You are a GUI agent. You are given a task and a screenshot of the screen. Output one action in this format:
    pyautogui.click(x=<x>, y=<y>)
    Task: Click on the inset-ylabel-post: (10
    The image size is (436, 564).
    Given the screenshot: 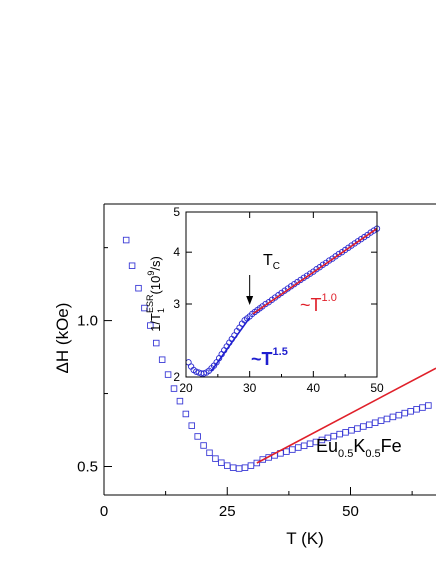 What is the action you would take?
    pyautogui.click(x=155, y=285)
    